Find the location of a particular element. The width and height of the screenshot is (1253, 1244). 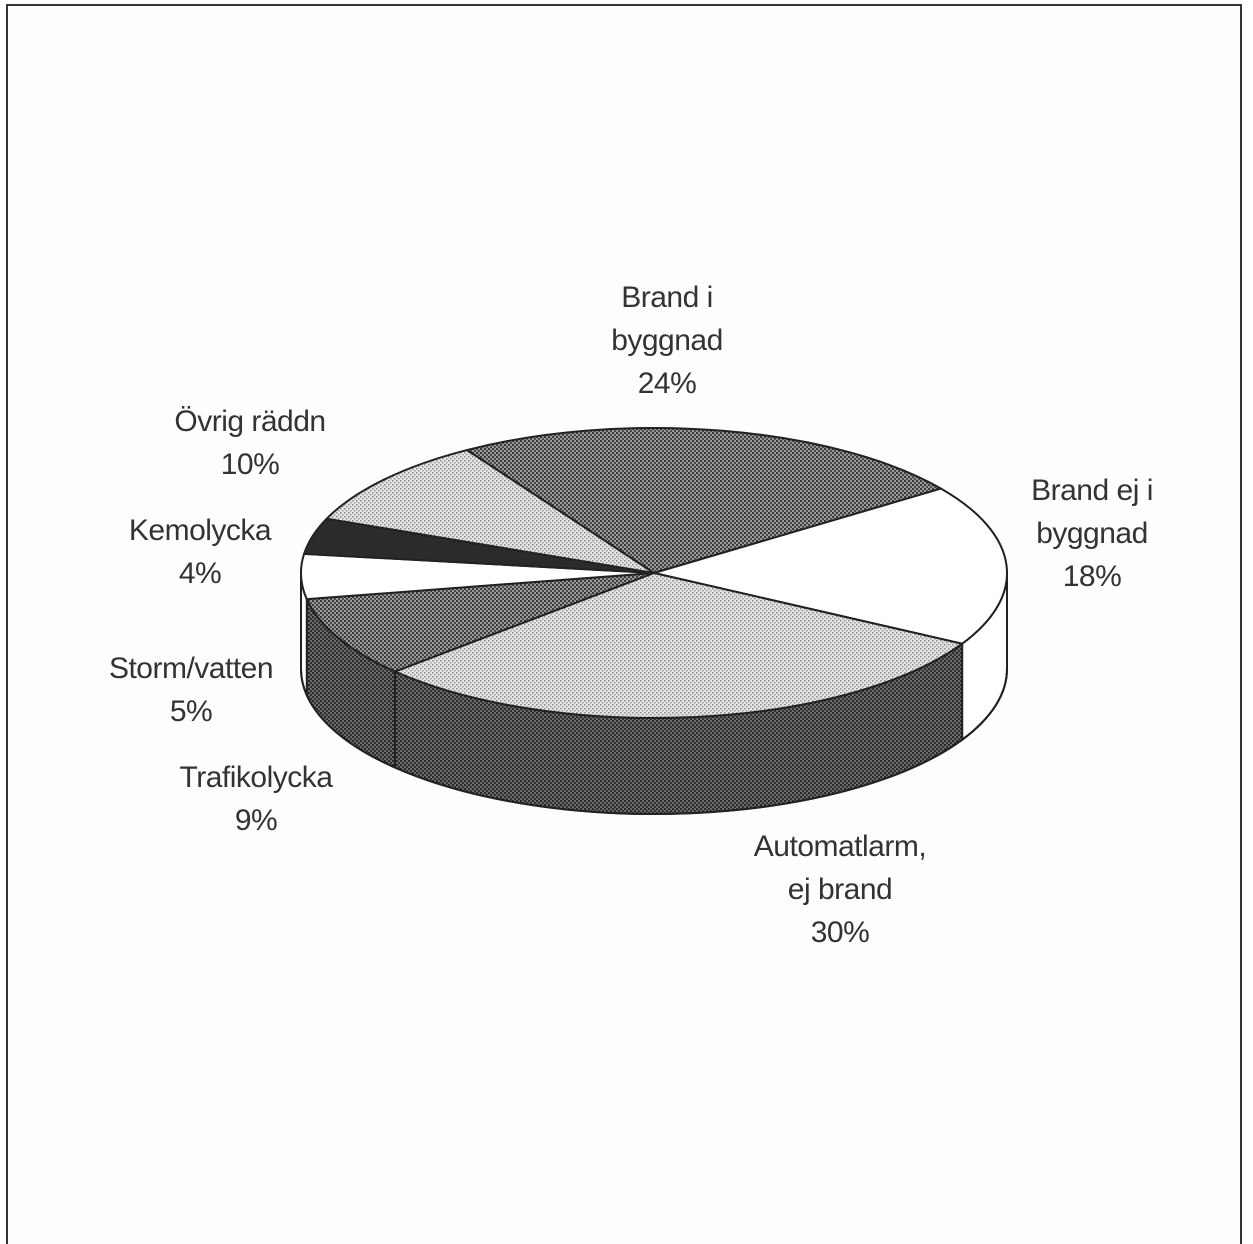

slice-value-label-1: 18% is located at coordinates (1092, 576).